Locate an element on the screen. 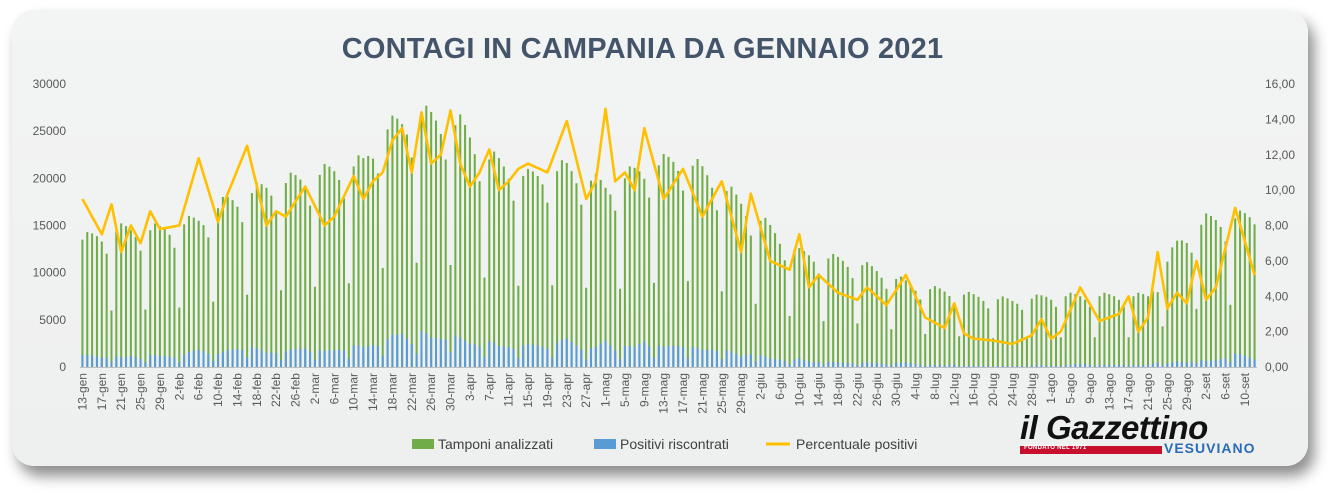 The image size is (1338, 494). x-tick-label: 6-feb is located at coordinates (199, 387).